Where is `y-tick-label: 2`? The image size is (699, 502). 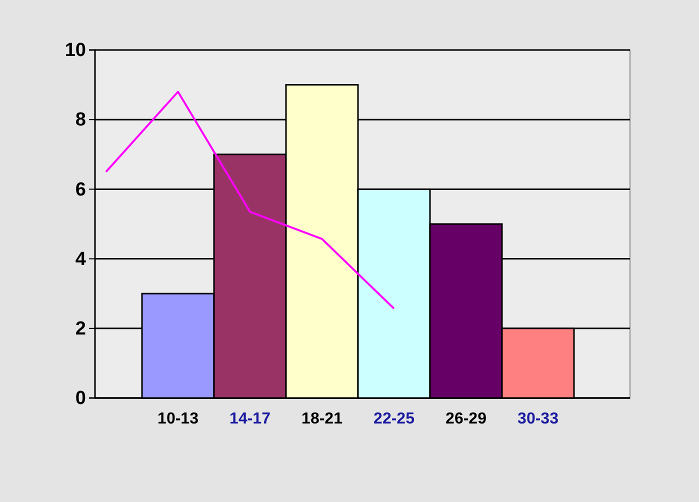 y-tick-label: 2 is located at coordinates (80, 329).